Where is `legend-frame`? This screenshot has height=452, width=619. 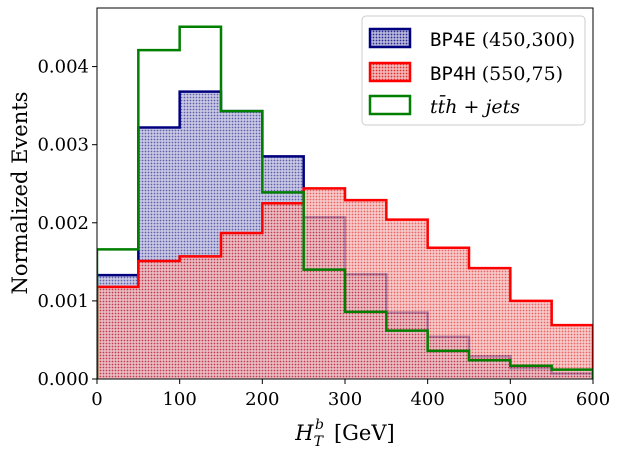
legend-frame is located at coordinates (473, 70).